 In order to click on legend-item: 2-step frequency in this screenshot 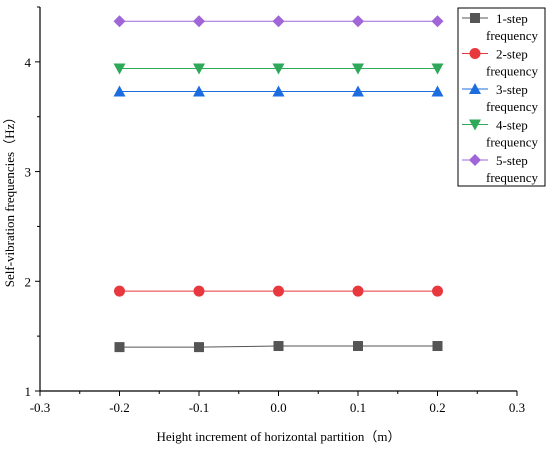, I will do `click(500, 63)`.